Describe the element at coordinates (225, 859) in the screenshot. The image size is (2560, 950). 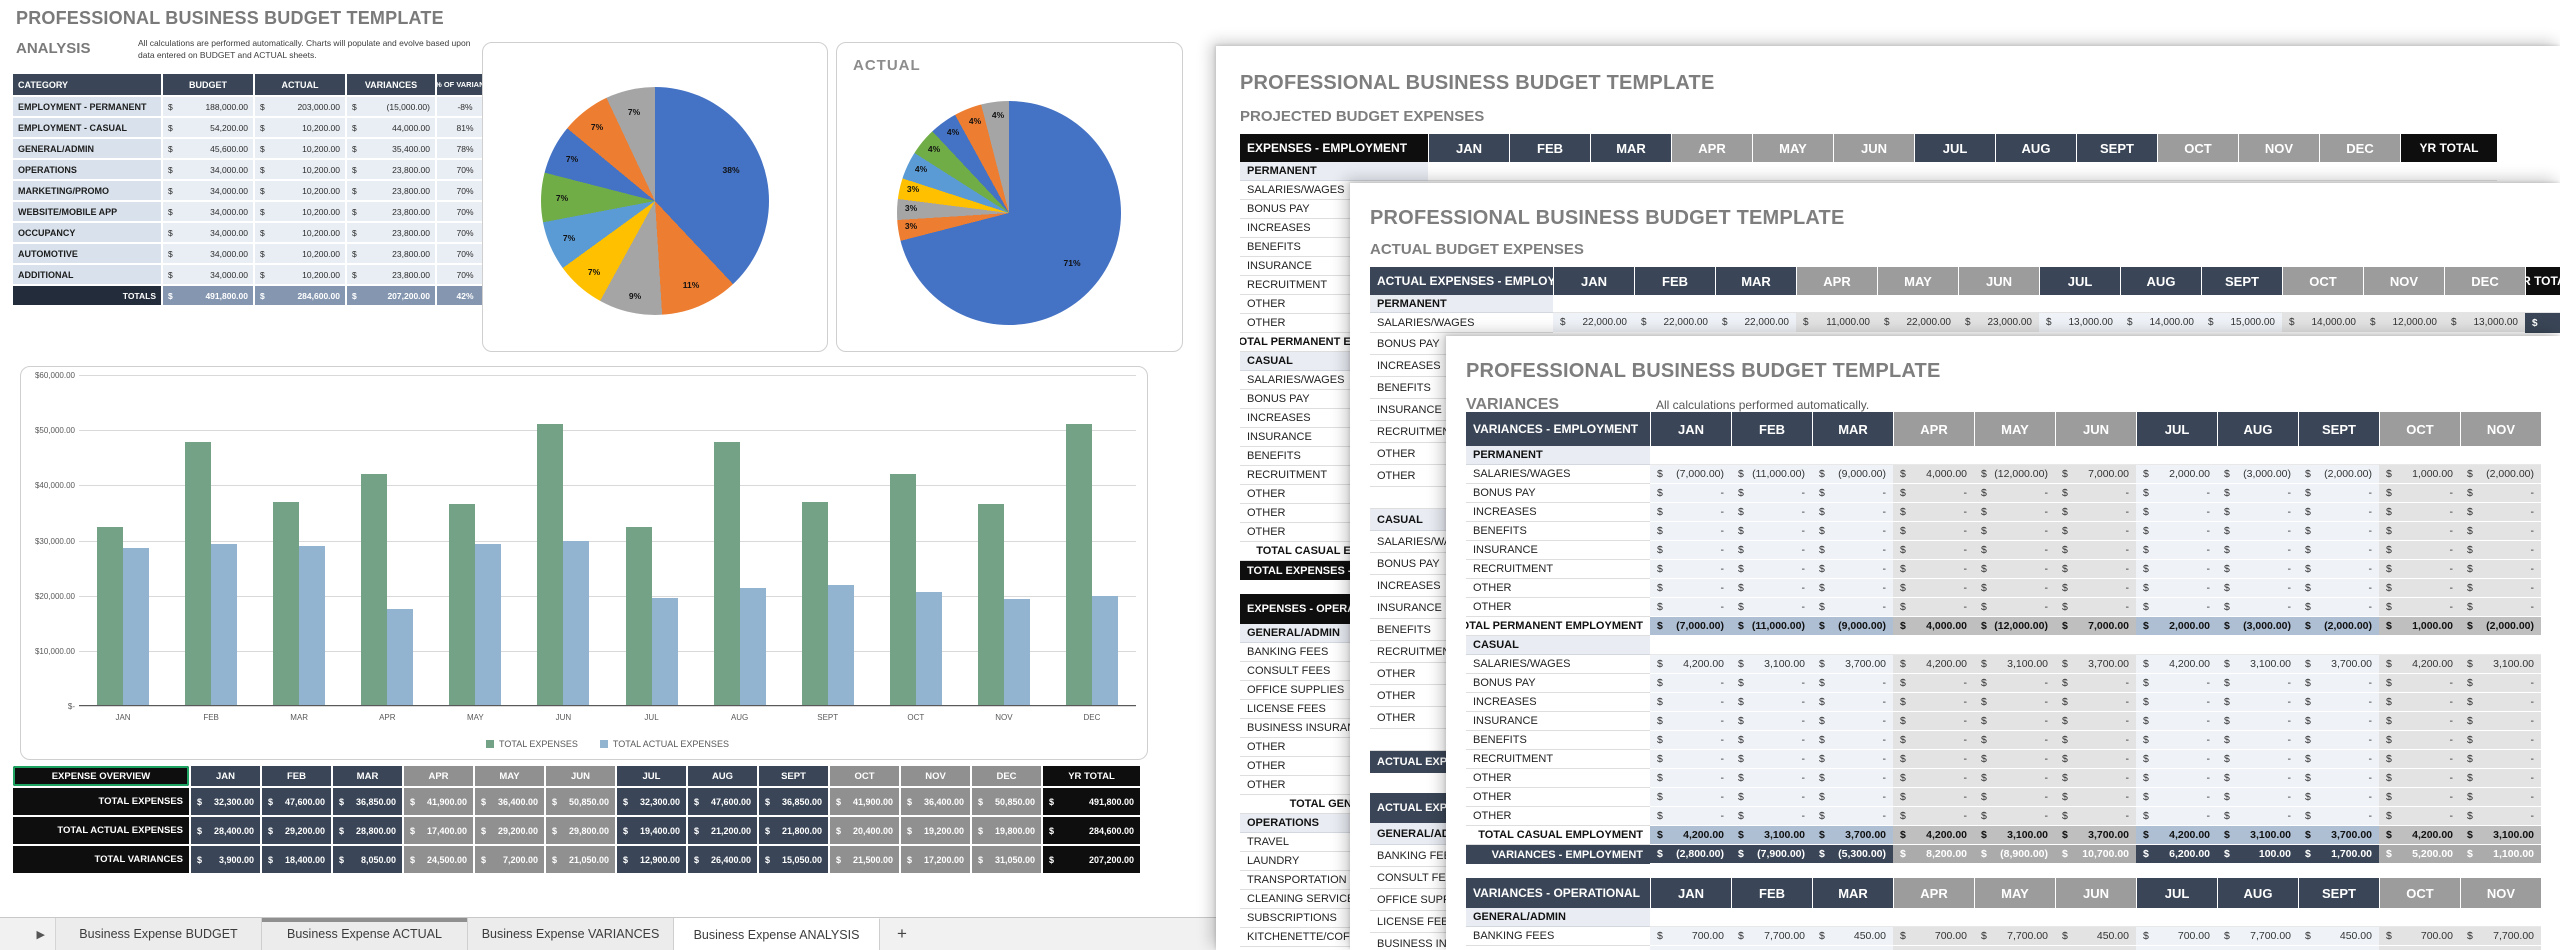
I see `overview-value-cell: $3,900.00` at that location.